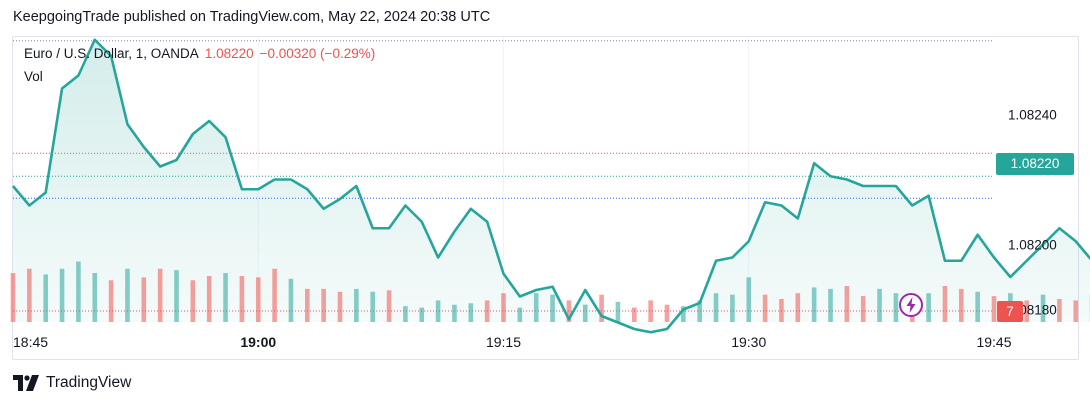 The height and width of the screenshot is (407, 1090). Describe the element at coordinates (258, 342) in the screenshot. I see `x-tick-label: 19:00` at that location.